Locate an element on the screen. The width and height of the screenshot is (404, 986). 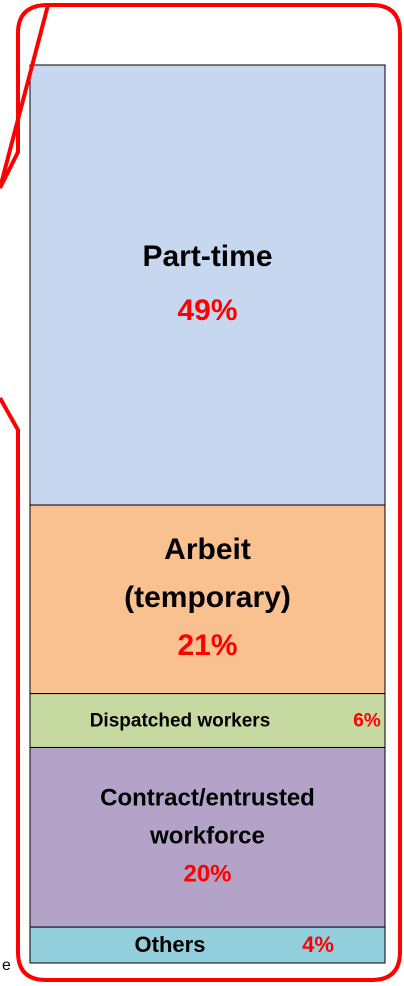
segment-label: (temporary) is located at coordinates (207, 597).